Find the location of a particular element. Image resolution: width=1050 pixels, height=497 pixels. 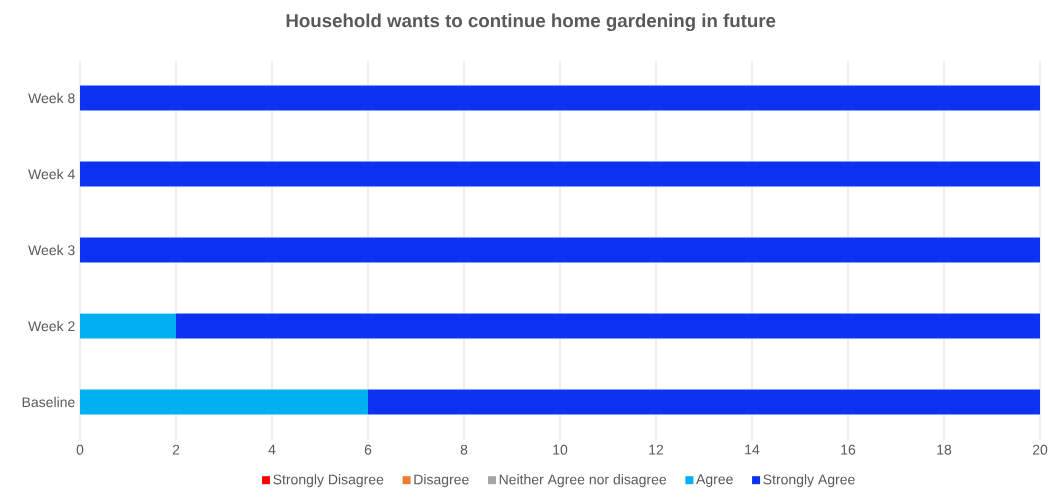

x-tick-label: 20 is located at coordinates (1040, 449).